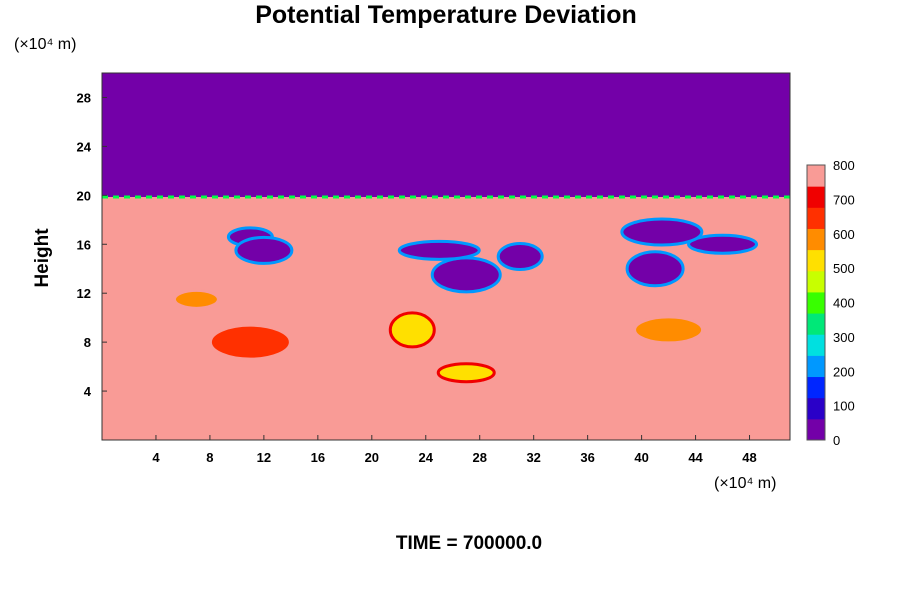 The height and width of the screenshot is (600, 900). I want to click on y-tick-label: 20, so click(84, 195).